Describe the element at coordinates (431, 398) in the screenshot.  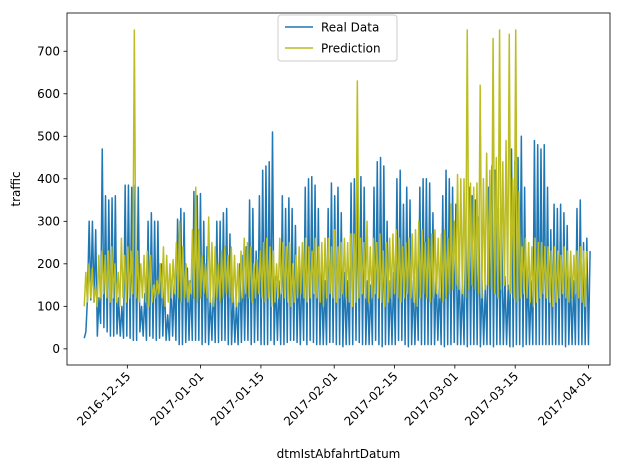
I see `x-tick-label: 2017-03-01` at that location.